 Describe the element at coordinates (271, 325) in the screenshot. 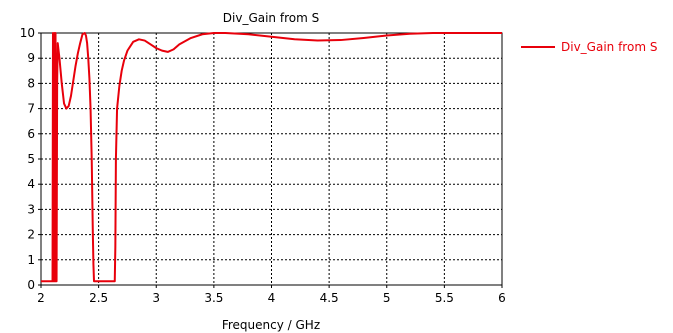

I see `x-axis-label: Frequency / GHz` at that location.